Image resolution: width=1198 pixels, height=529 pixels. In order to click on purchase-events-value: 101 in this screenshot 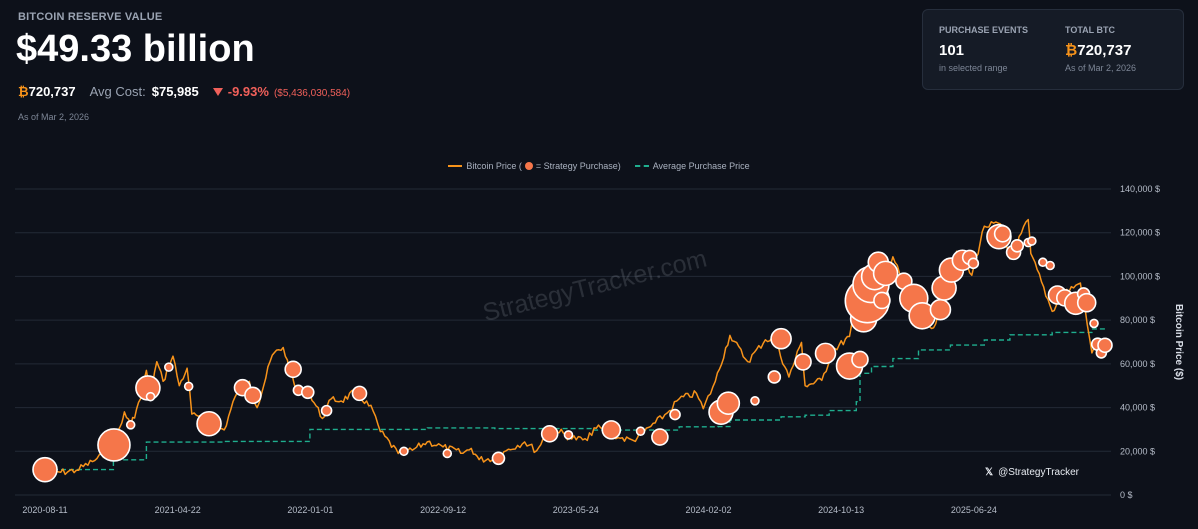, I will do `click(952, 50)`.